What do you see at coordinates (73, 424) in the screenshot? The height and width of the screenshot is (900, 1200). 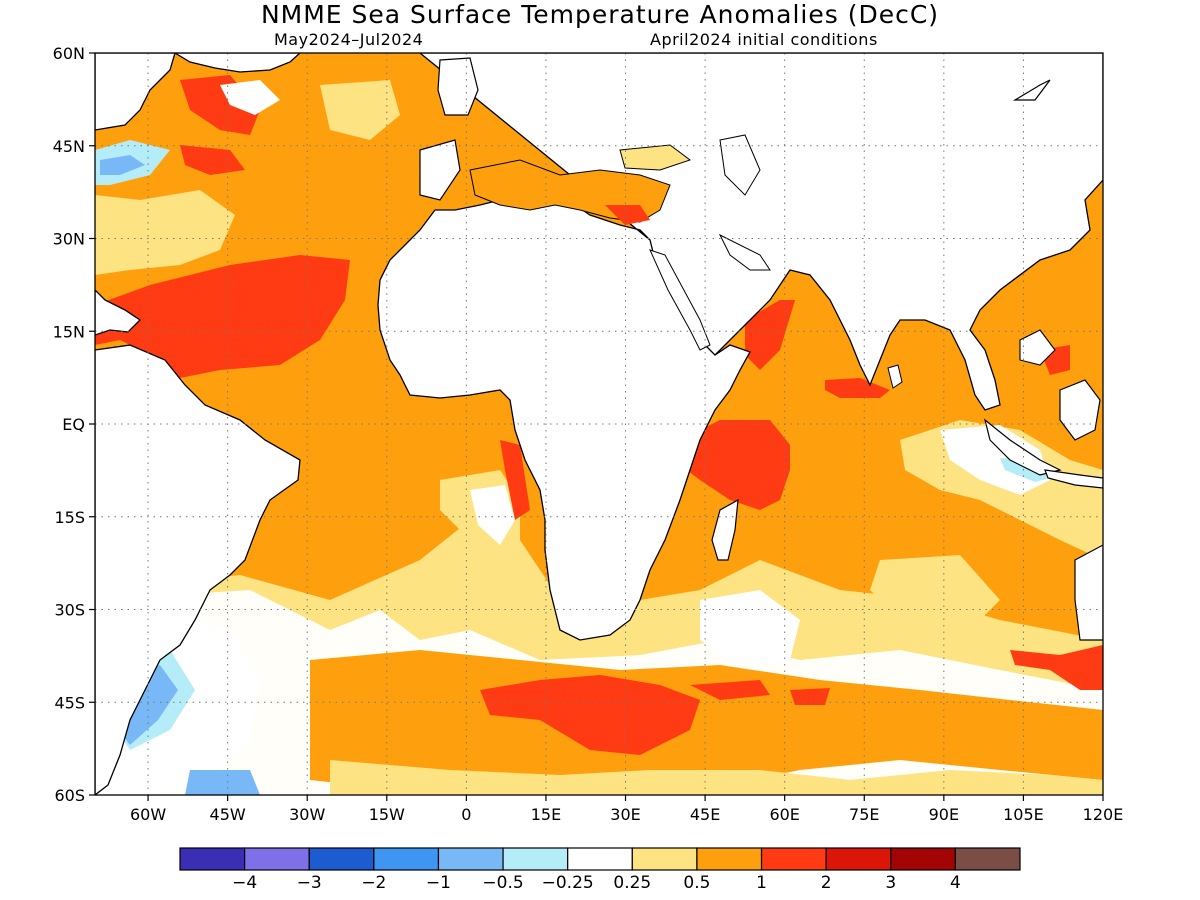 I see `lat-tick-label: EQ` at bounding box center [73, 424].